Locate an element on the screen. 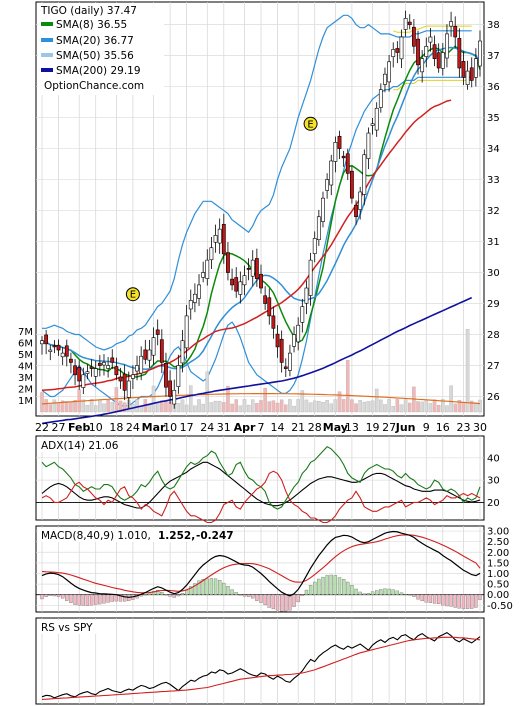 Image resolution: width=526 pixels, height=706 pixels. price-tick-label: 27 is located at coordinates (493, 366).